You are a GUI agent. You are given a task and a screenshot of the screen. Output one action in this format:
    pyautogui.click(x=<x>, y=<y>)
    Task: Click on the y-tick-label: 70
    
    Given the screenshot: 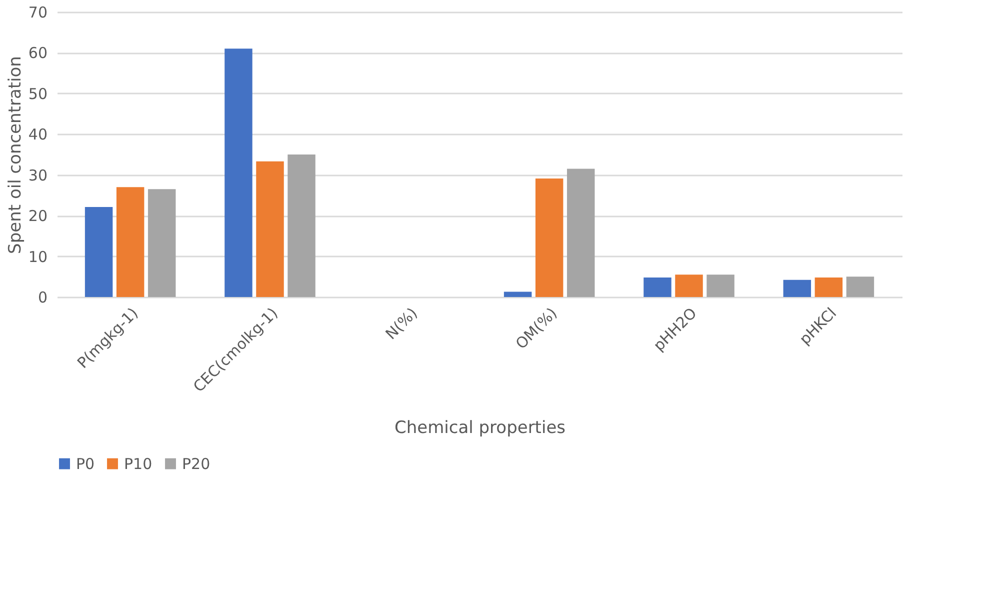 What is the action you would take?
    pyautogui.click(x=38, y=13)
    